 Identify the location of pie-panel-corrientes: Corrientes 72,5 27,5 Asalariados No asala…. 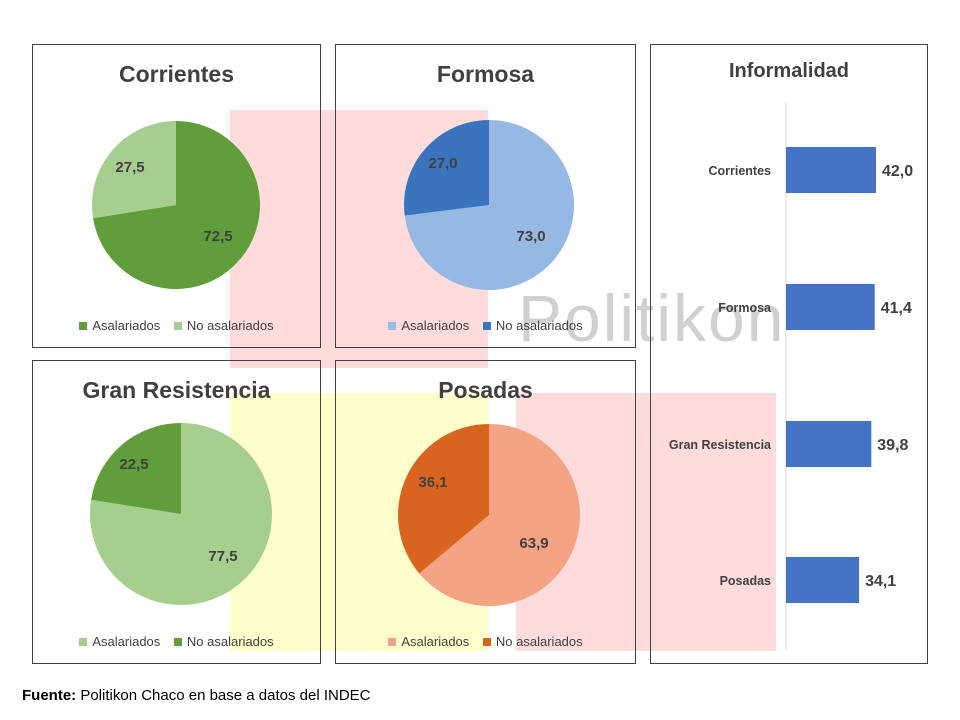
(176, 196).